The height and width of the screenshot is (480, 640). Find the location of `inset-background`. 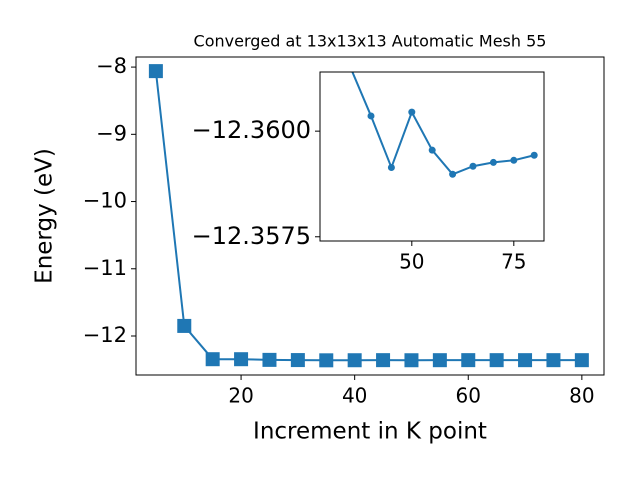

inset-background is located at coordinates (432, 156).